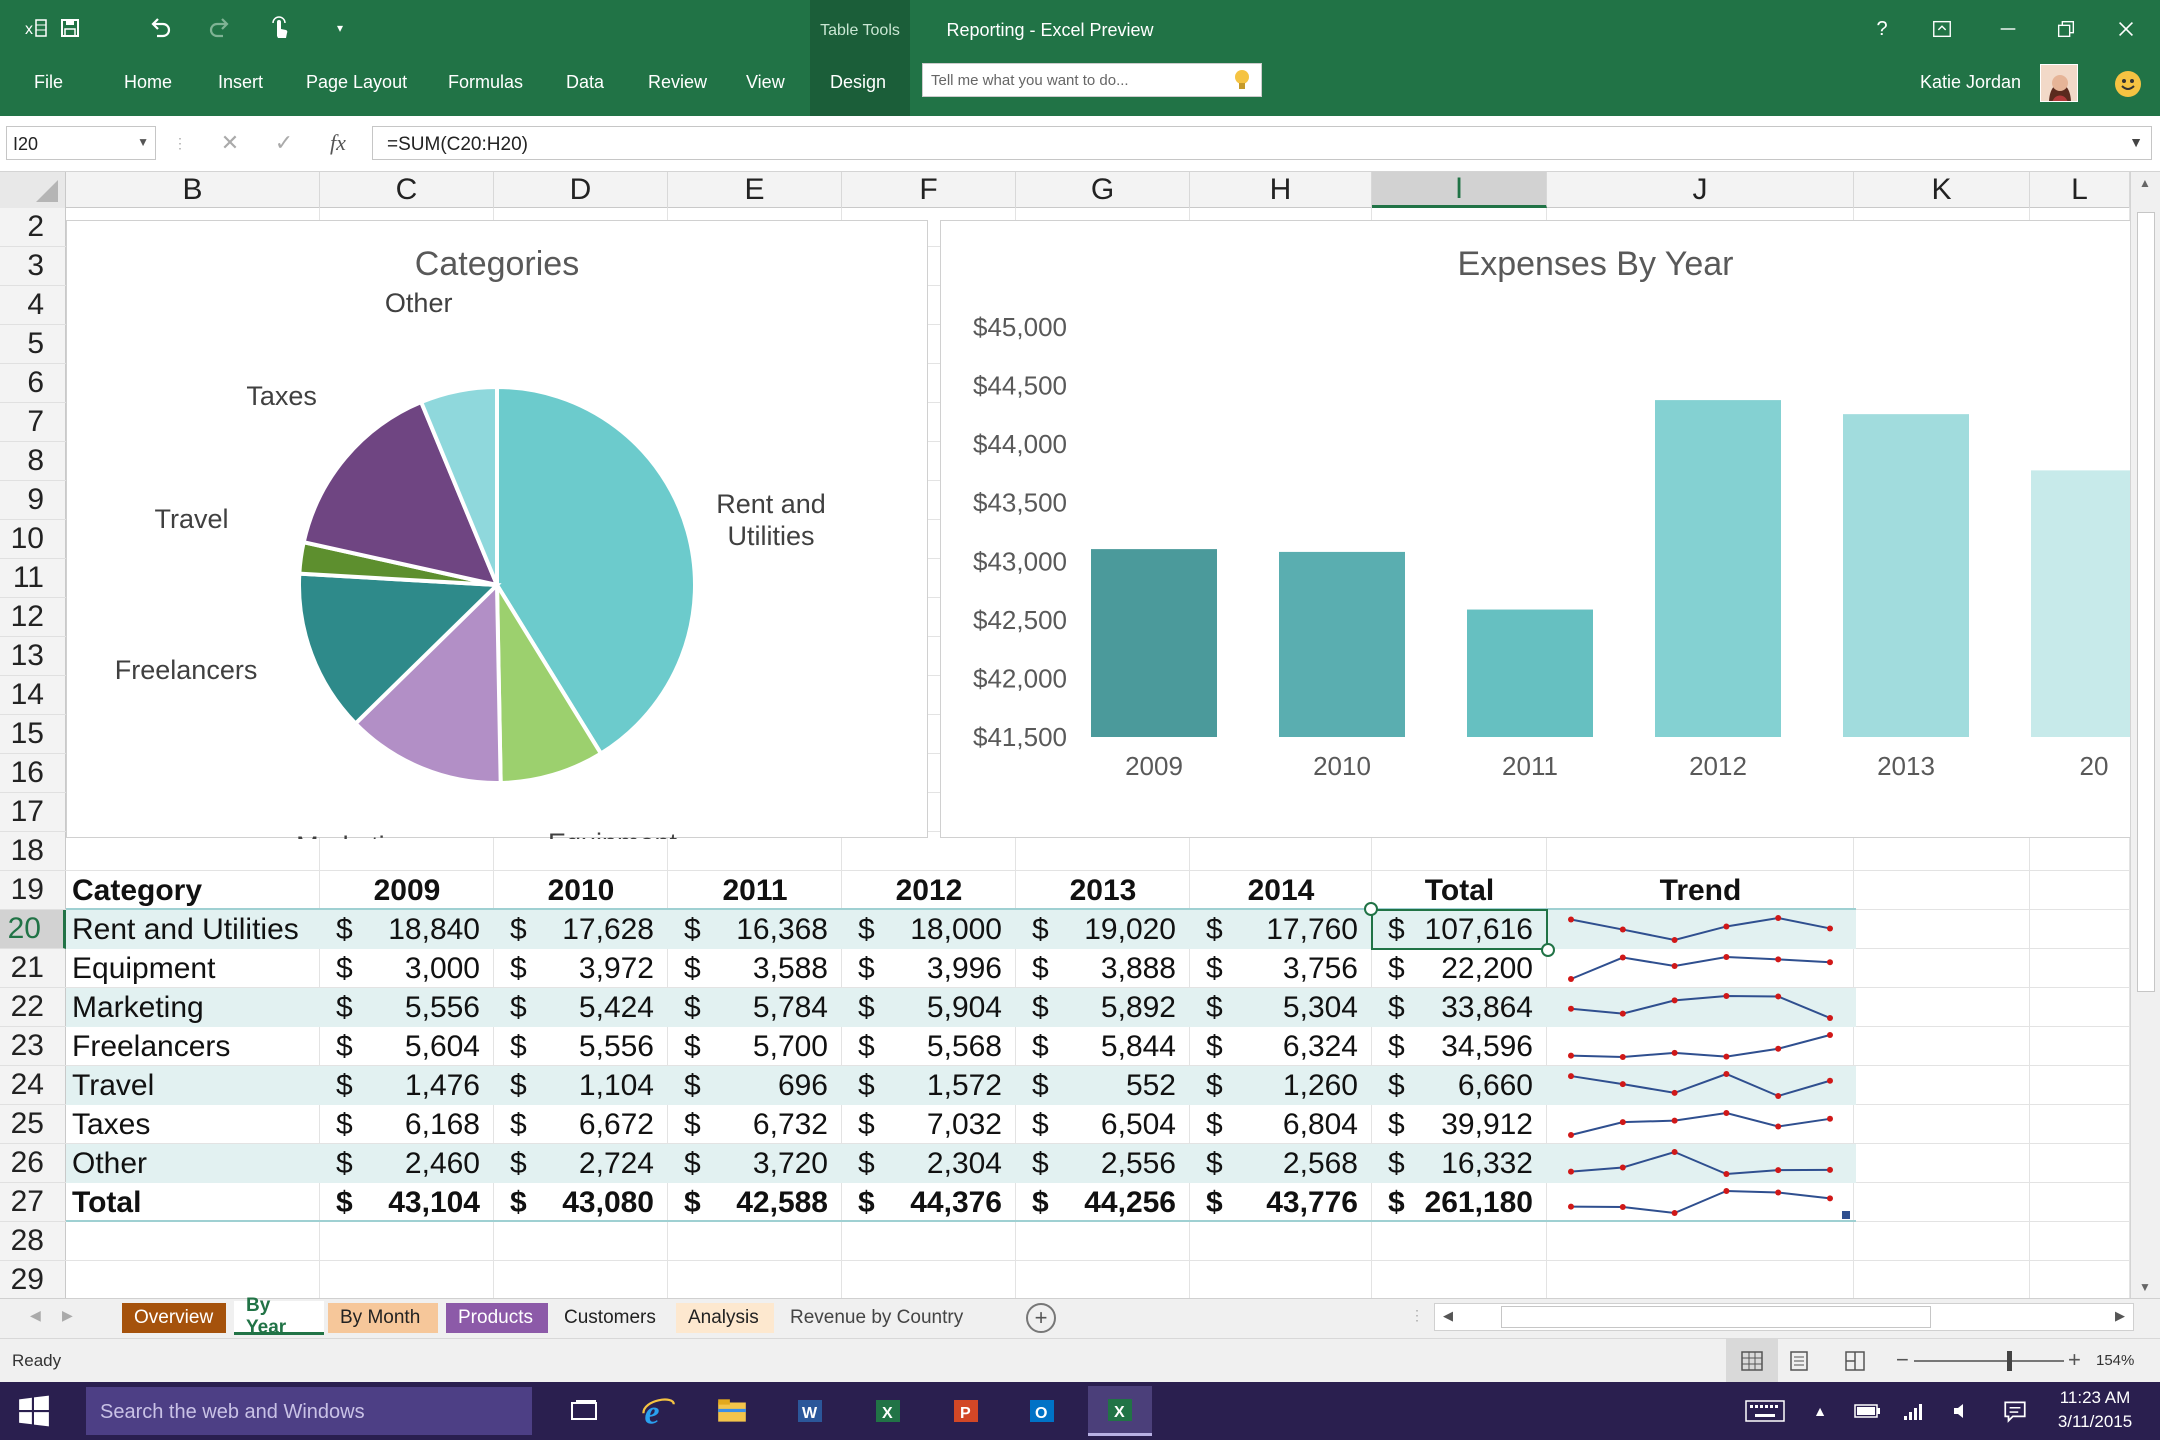  What do you see at coordinates (383, 1318) in the screenshot?
I see `sheet-tab: By Month` at bounding box center [383, 1318].